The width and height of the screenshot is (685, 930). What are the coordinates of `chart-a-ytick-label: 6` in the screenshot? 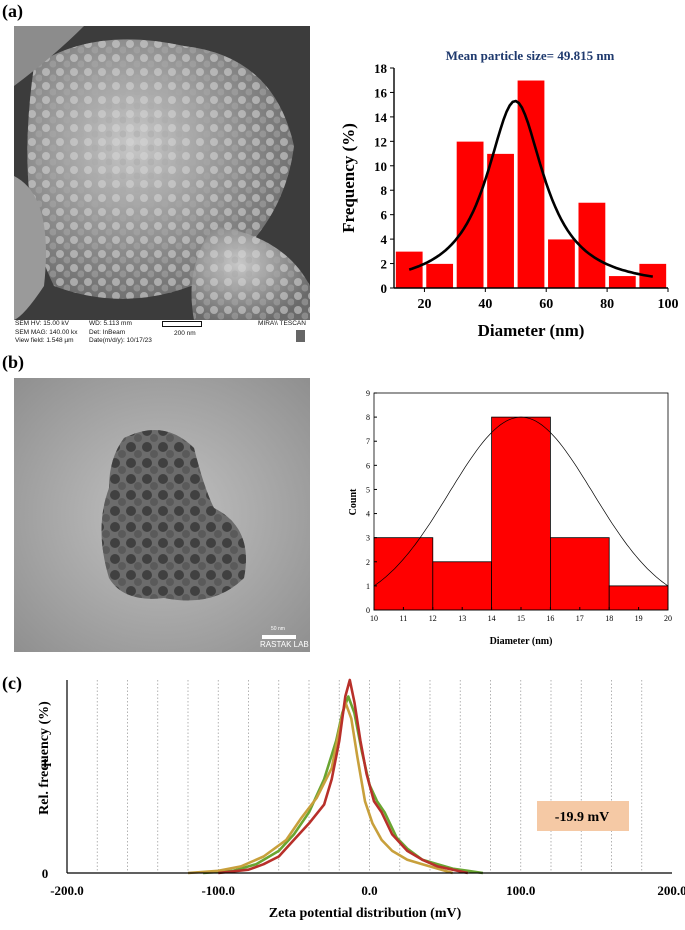 It's located at (384, 215).